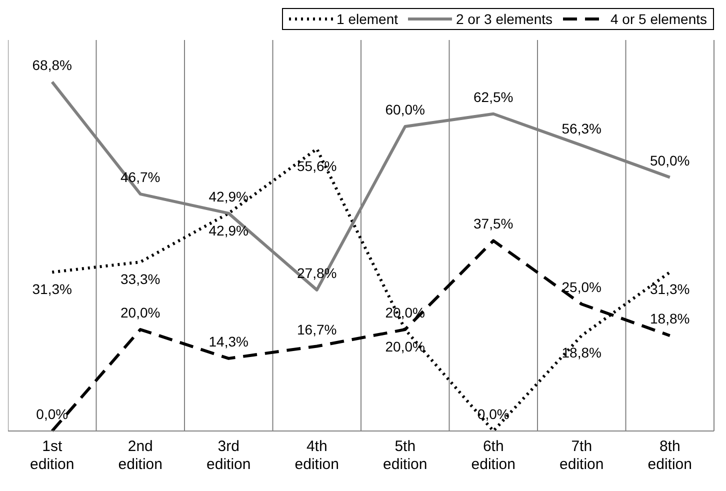 This screenshot has width=726, height=491. Describe the element at coordinates (494, 96) in the screenshot. I see `data-label: 62,5%` at that location.